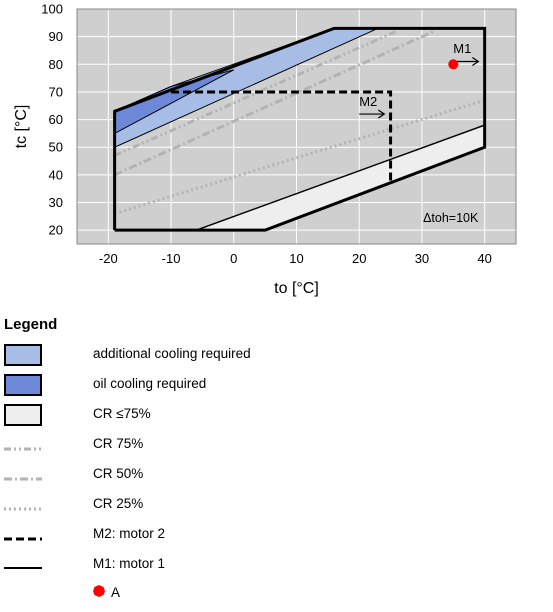 This screenshot has height=612, width=553. I want to click on x-tick-label: -20, so click(108, 258).